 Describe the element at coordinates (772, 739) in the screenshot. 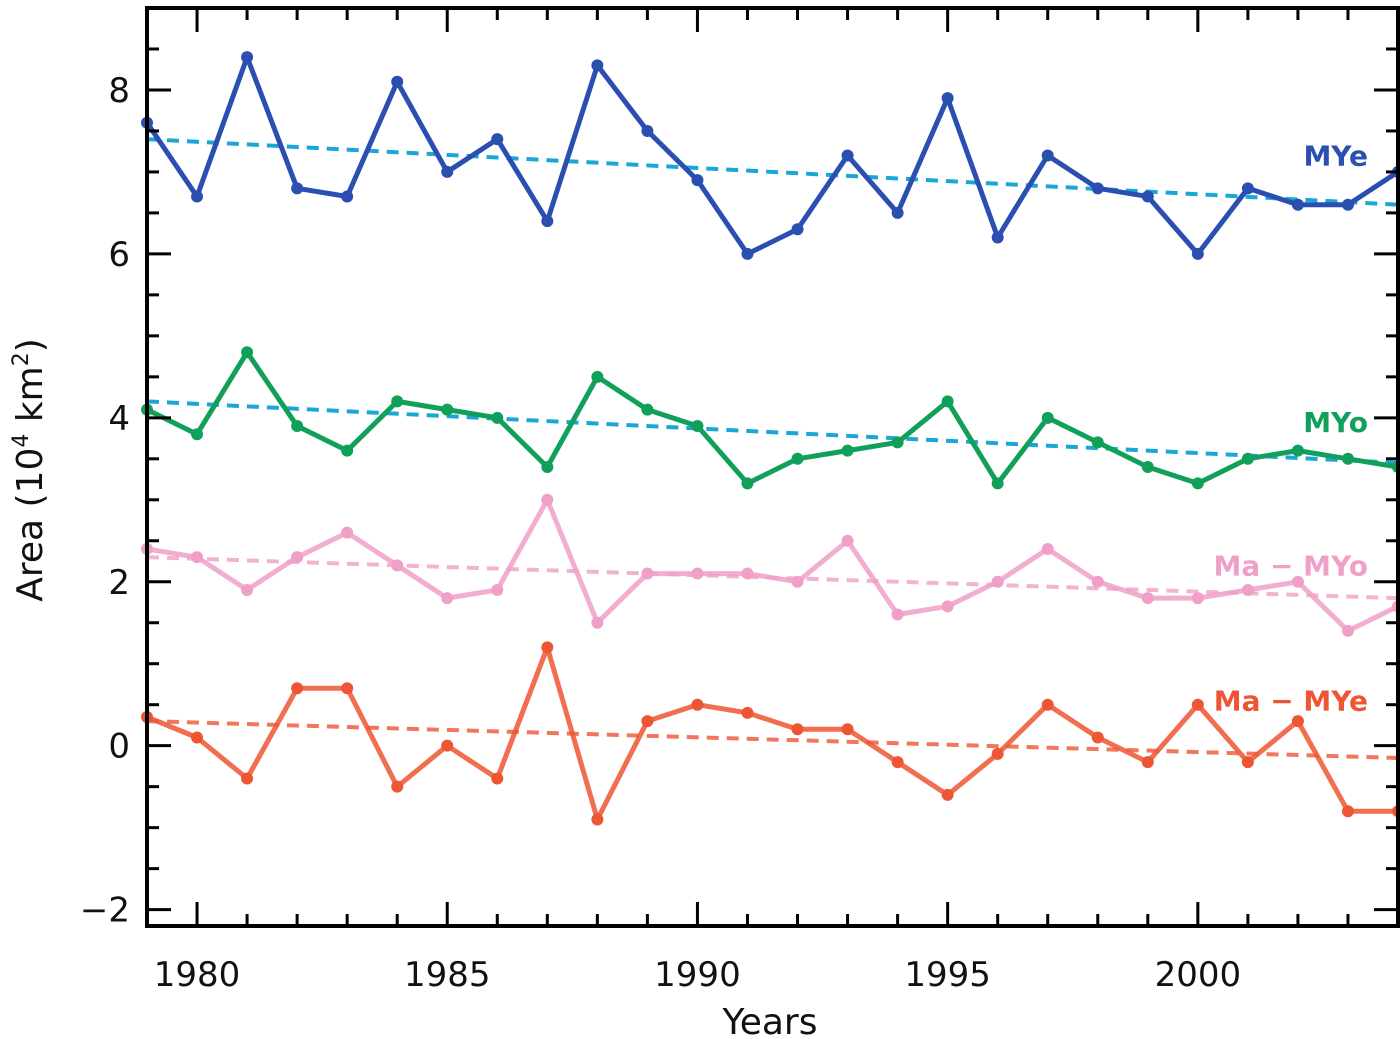

I see `trend-line-ma-mye` at that location.